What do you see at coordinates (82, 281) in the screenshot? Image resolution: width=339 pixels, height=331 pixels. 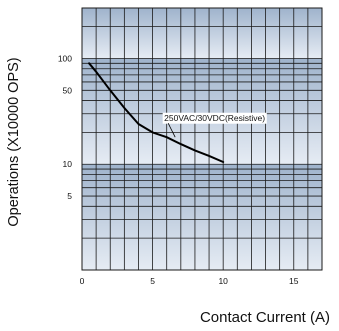 I see `x-tick-label: 0` at bounding box center [82, 281].